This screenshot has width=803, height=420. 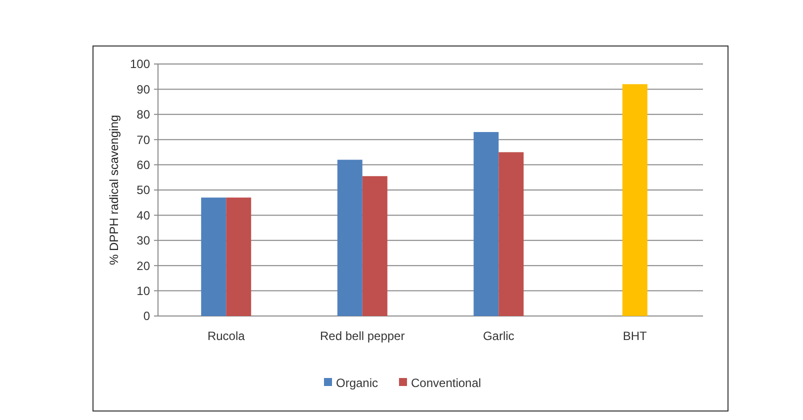 What do you see at coordinates (140, 64) in the screenshot?
I see `y-tick-label: 100` at bounding box center [140, 64].